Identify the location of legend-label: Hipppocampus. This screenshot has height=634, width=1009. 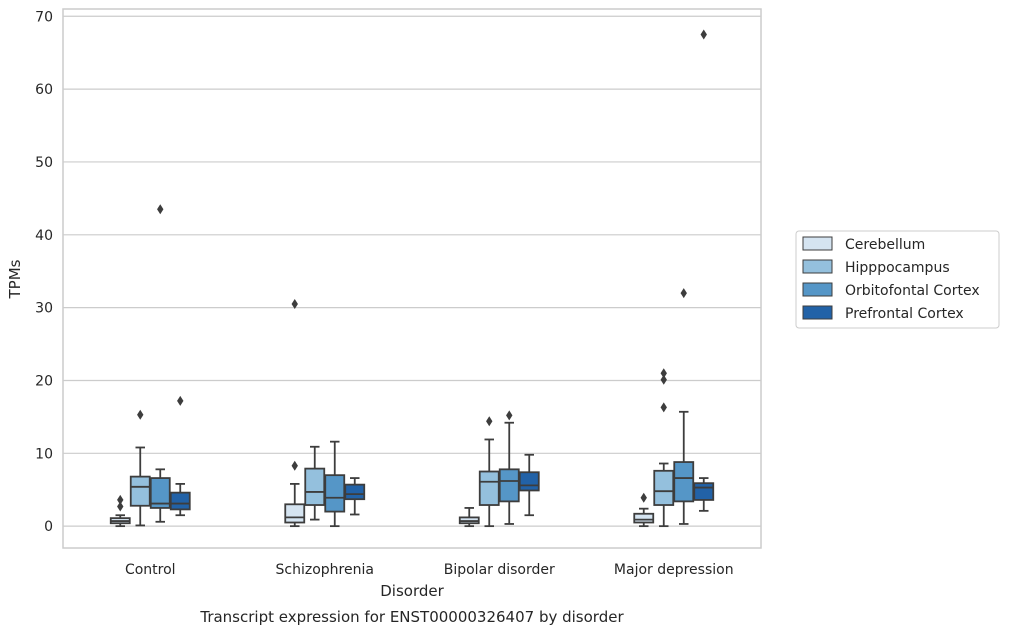
(897, 268).